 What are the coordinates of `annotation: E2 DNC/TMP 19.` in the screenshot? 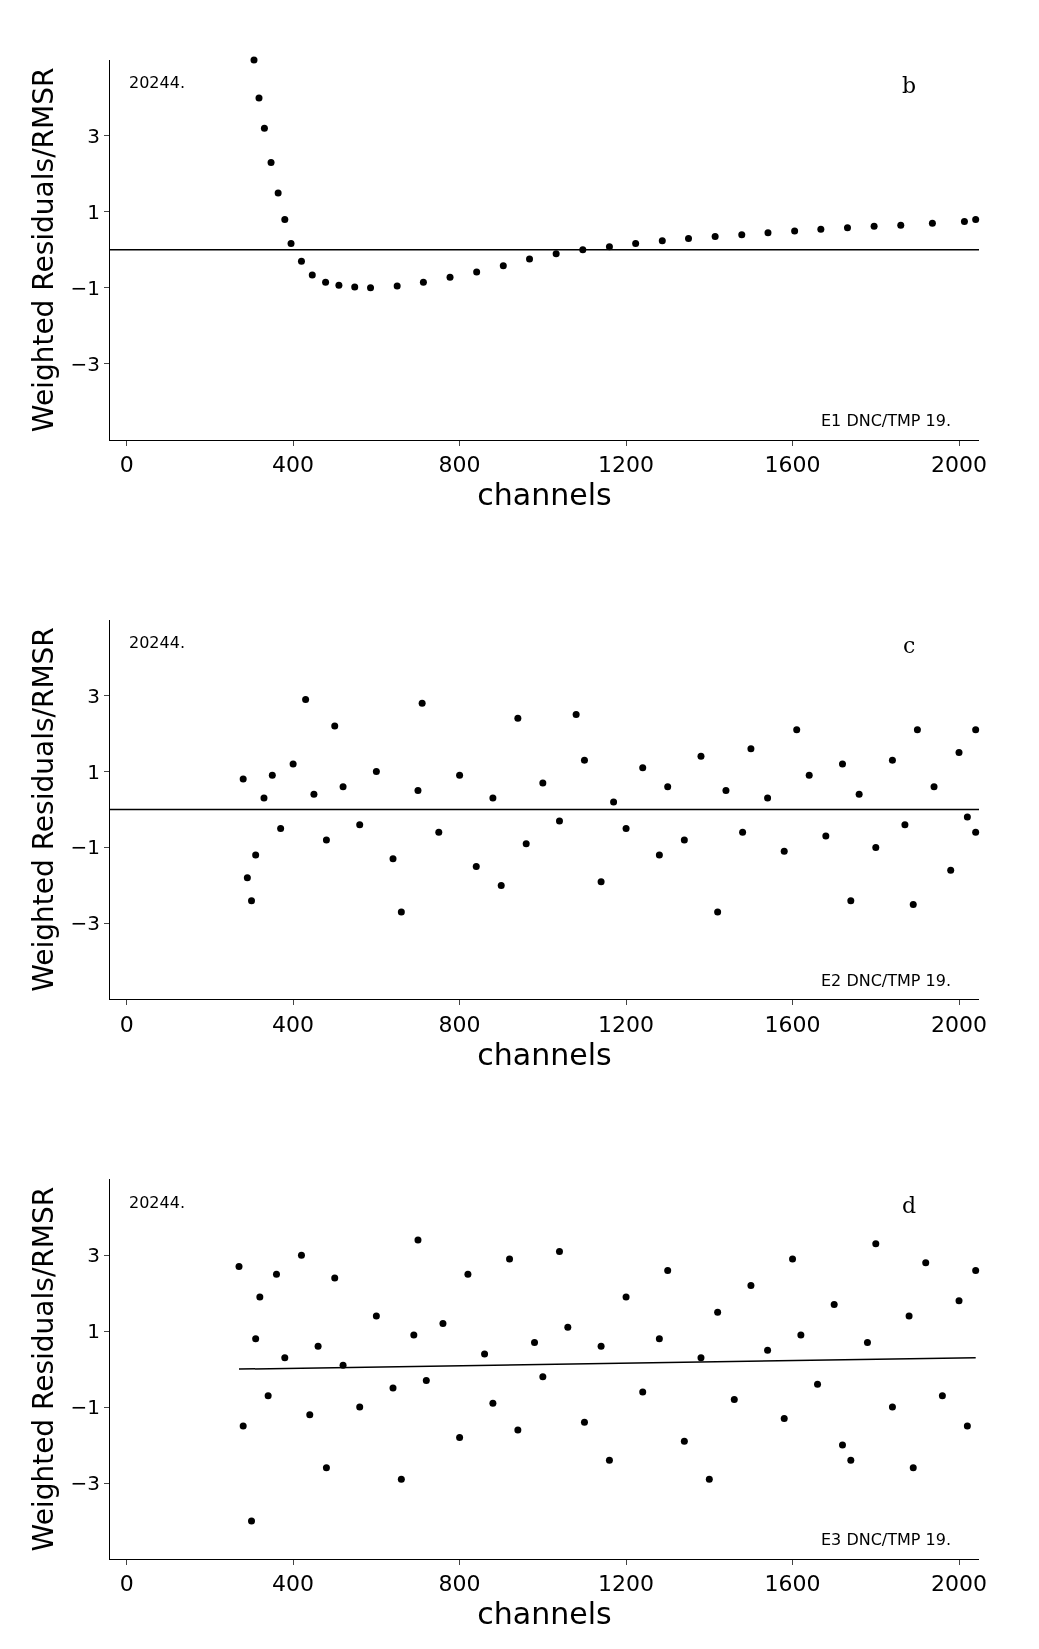 It's located at (886, 980).